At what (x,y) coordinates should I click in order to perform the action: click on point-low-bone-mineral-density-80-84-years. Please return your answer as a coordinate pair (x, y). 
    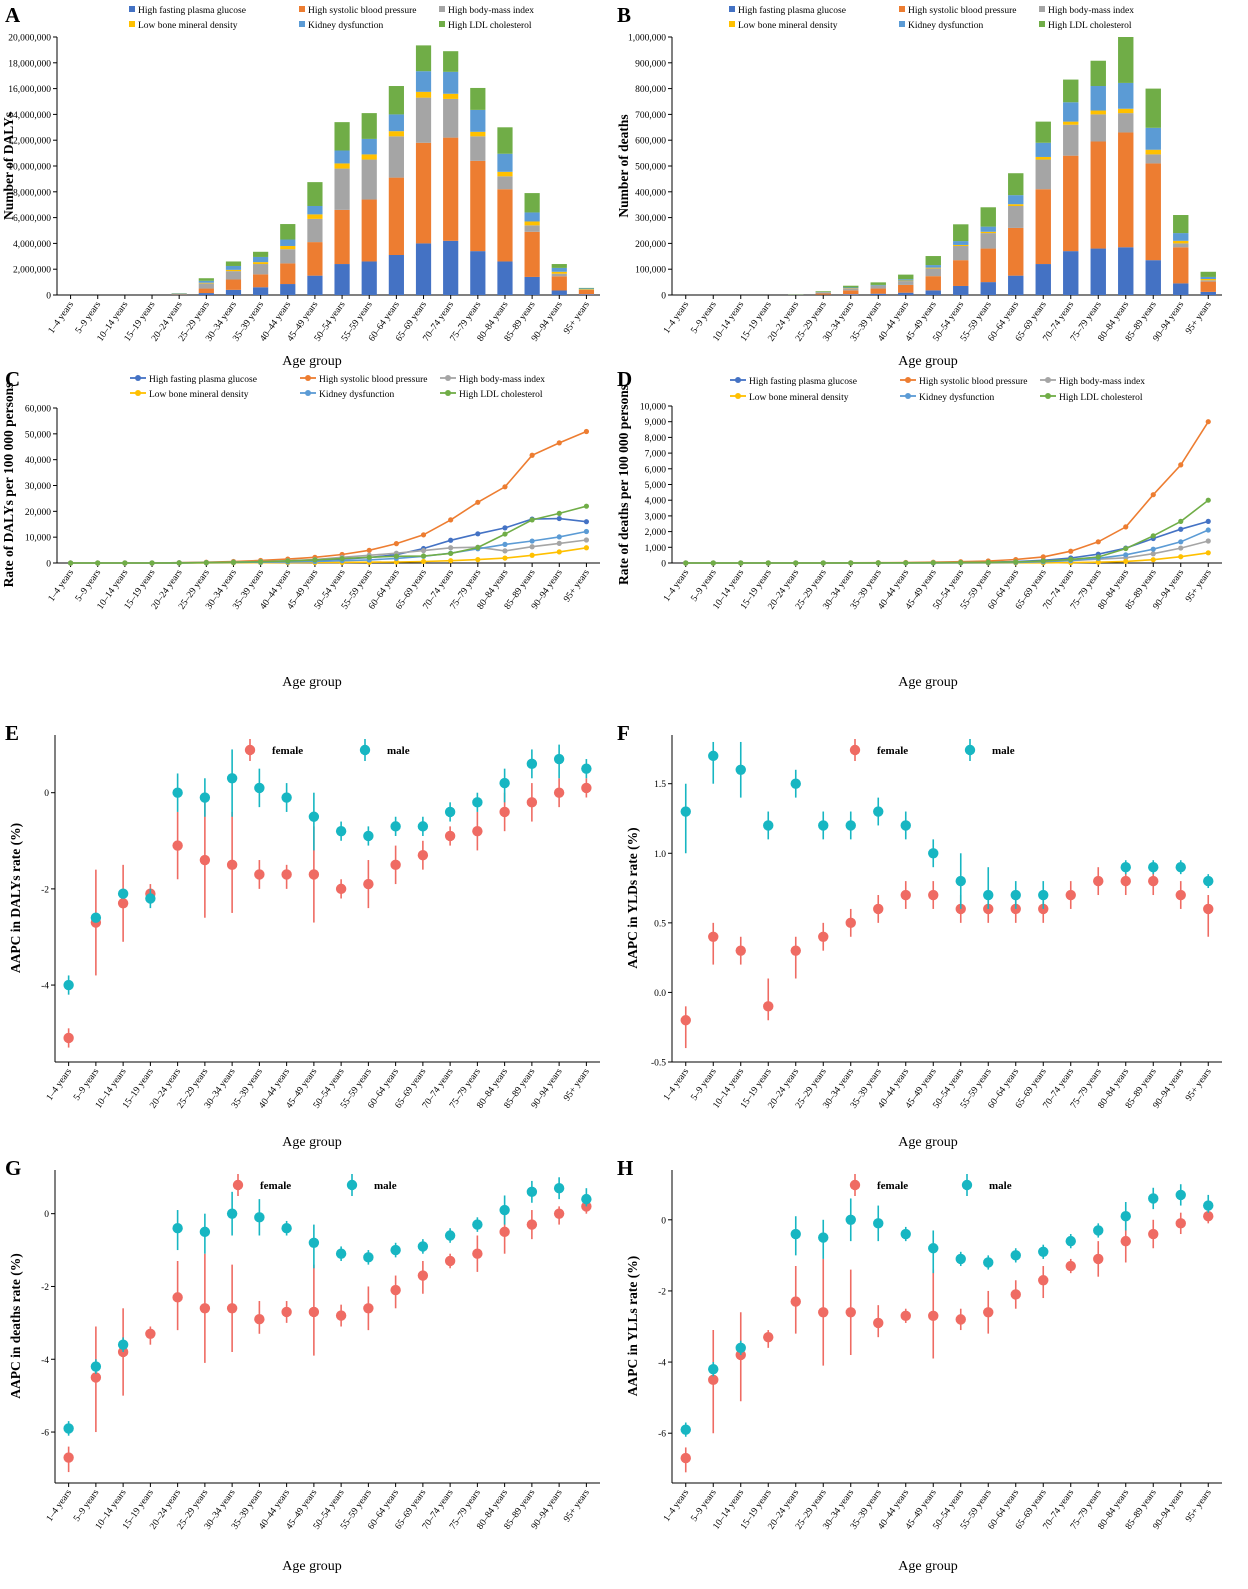
    Looking at the image, I should click on (1126, 561).